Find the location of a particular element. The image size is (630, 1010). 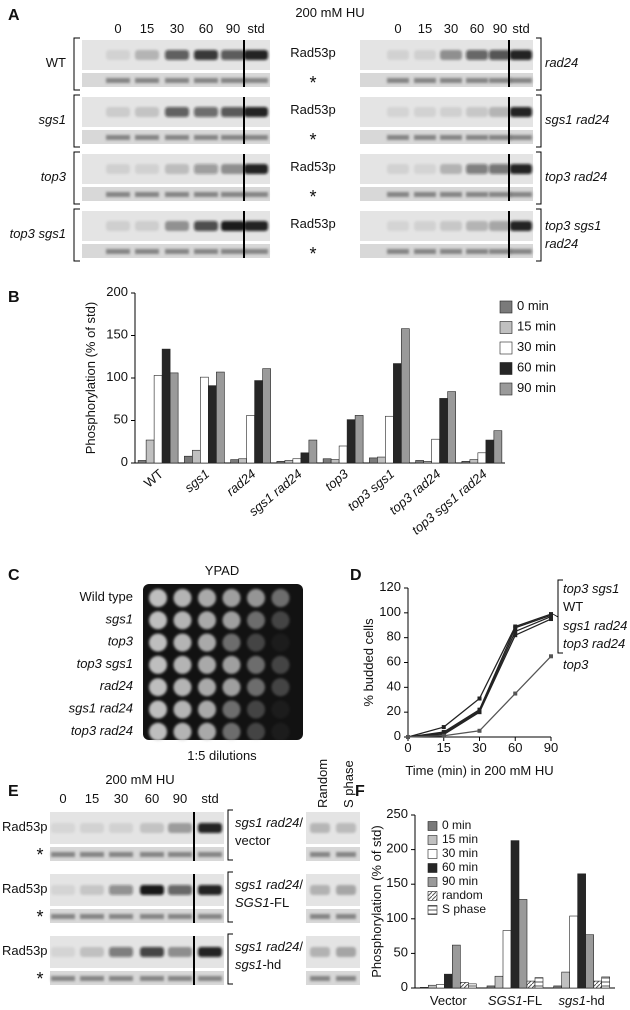

lane-label: 90 is located at coordinates (500, 28).